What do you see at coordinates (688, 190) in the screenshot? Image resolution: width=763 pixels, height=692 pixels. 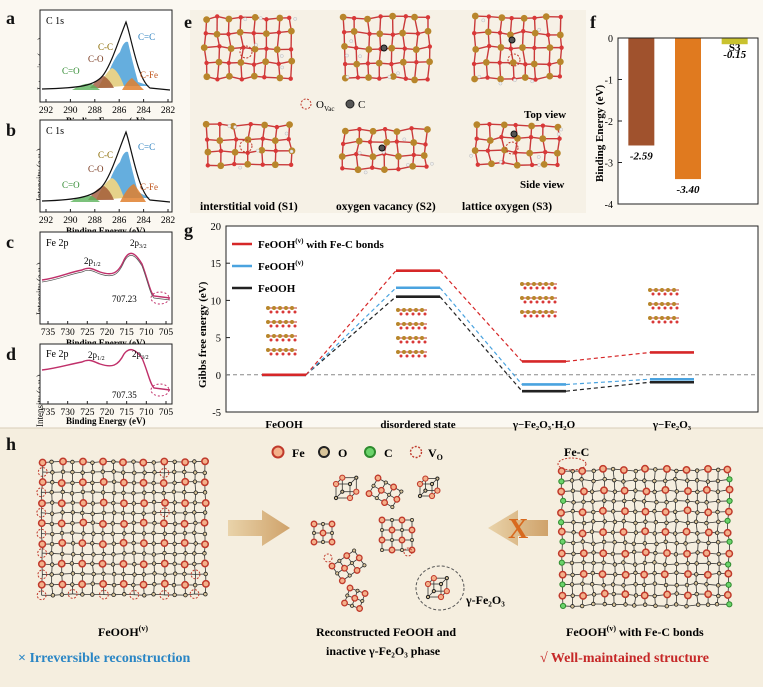 I see `bar-value-label: -3.40` at bounding box center [688, 190].